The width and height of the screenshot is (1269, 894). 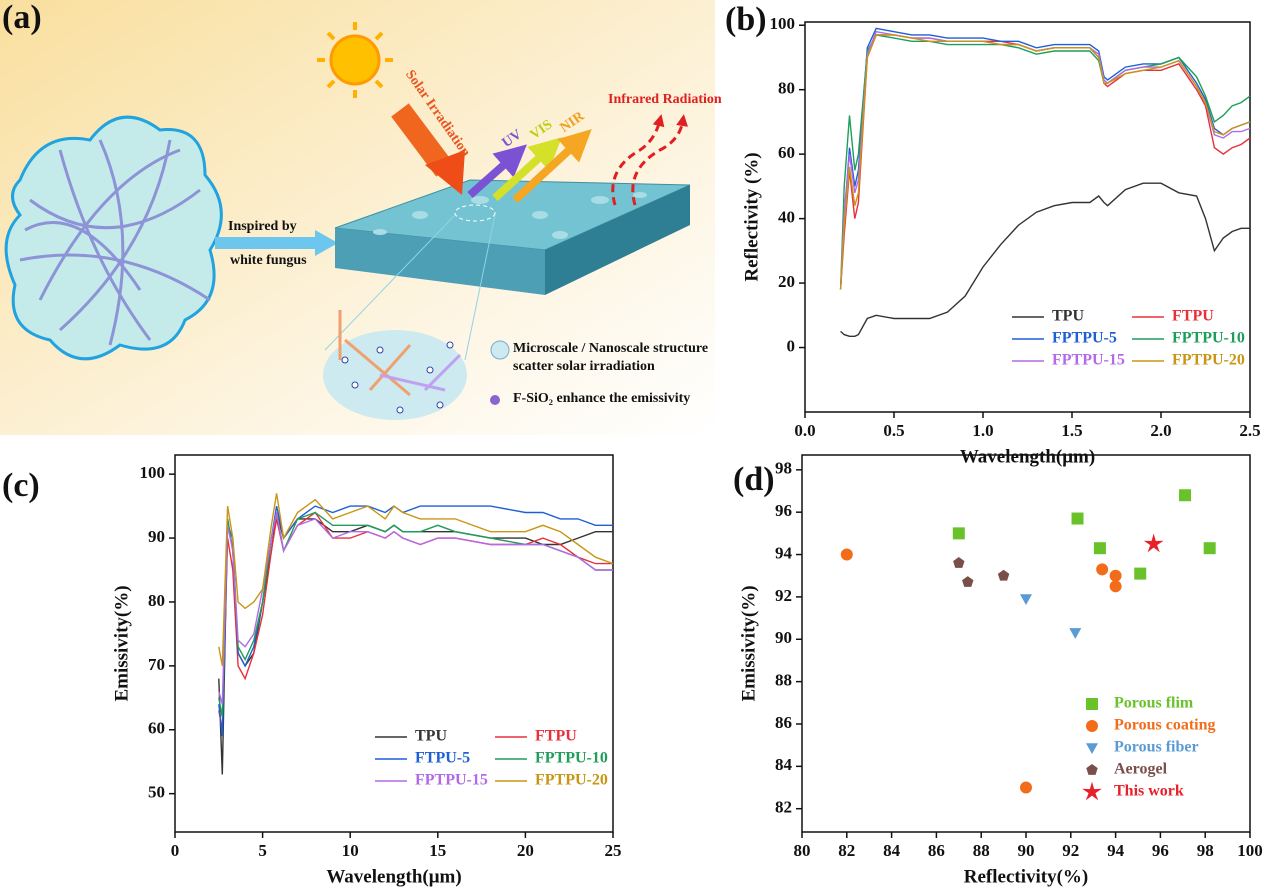 I want to click on x-tick-label: 84, so click(x=892, y=850).